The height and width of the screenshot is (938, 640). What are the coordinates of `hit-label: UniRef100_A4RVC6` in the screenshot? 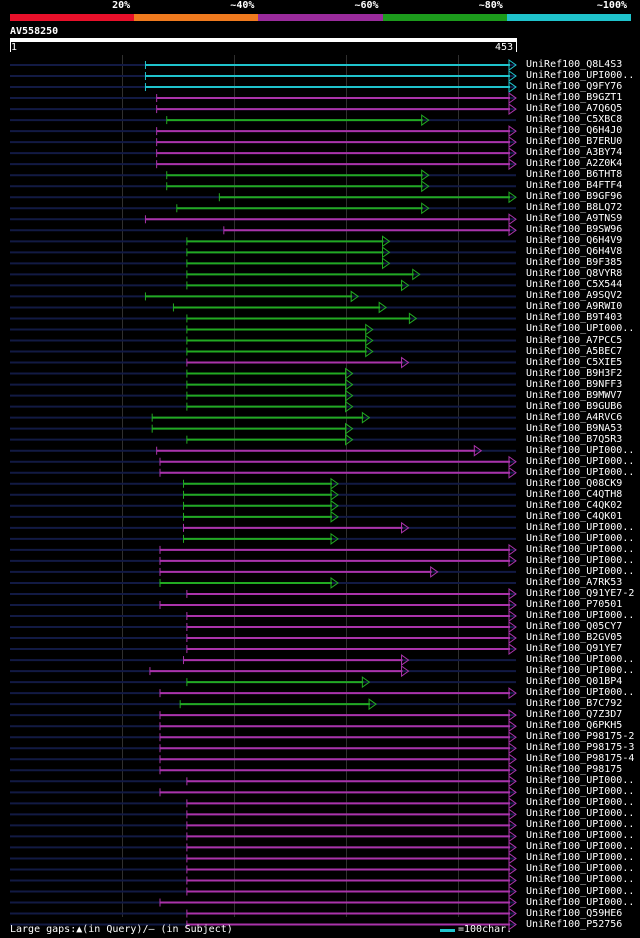 It's located at (574, 417).